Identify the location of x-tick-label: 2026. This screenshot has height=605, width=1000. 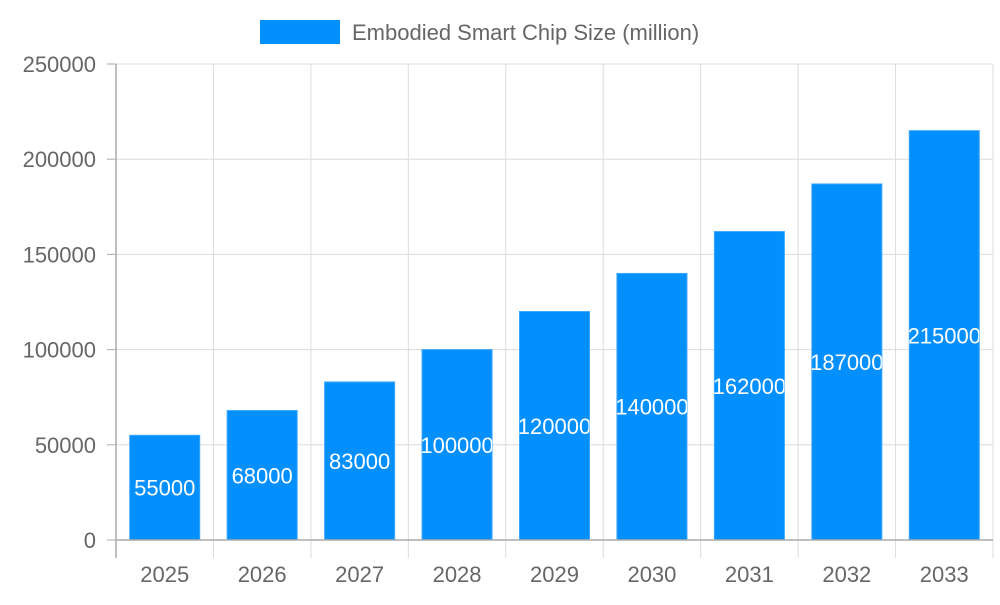
(262, 574).